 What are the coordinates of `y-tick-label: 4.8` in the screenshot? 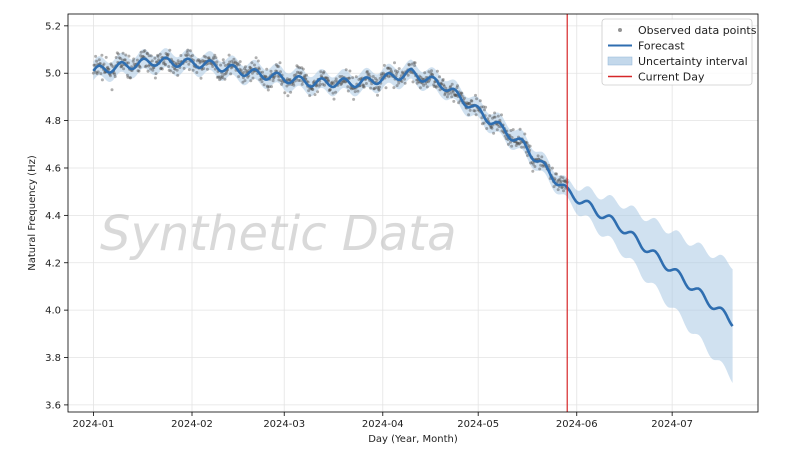 It's located at (53, 121).